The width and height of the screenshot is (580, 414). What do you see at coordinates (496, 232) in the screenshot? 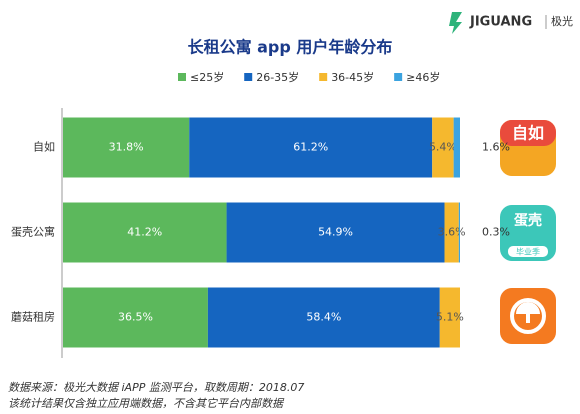
I see `data-label: 0.3%` at bounding box center [496, 232].